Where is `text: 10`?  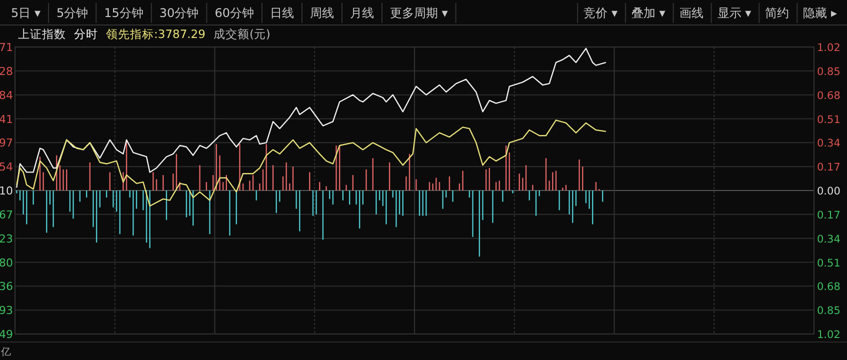 text: 10 is located at coordinates (6, 191).